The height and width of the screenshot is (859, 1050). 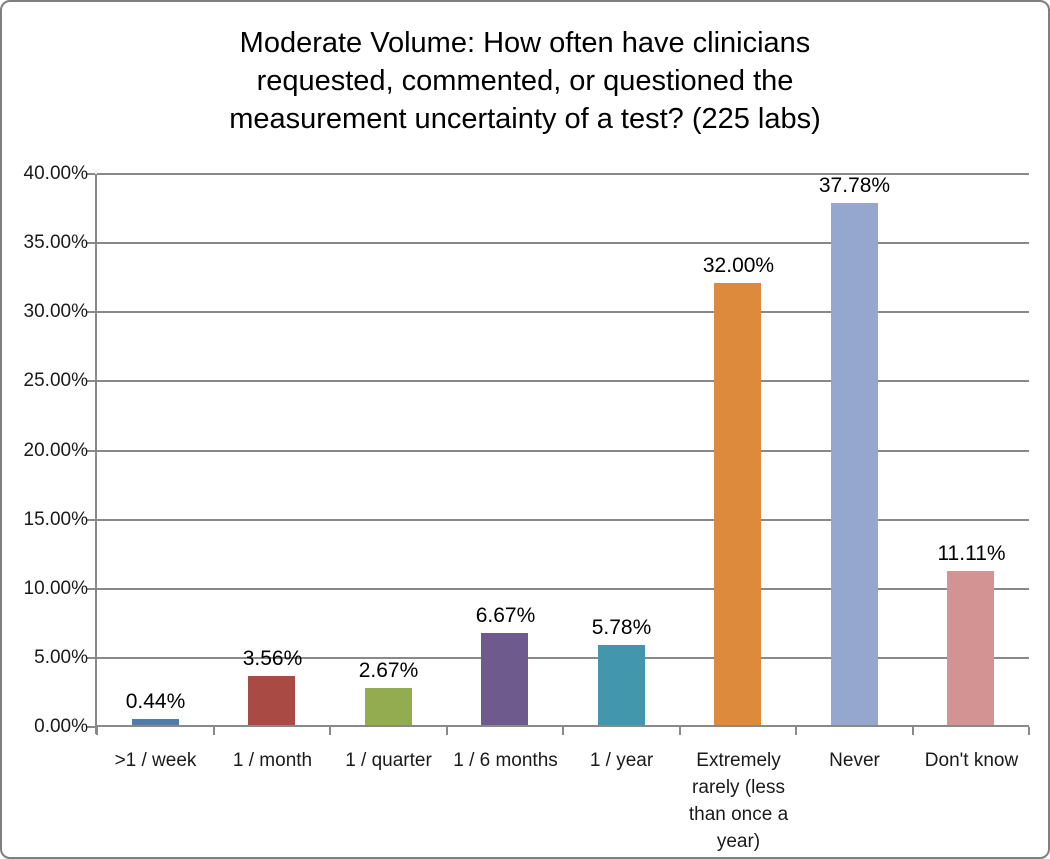 What do you see at coordinates (621, 627) in the screenshot?
I see `bar-value-label: 5.78%` at bounding box center [621, 627].